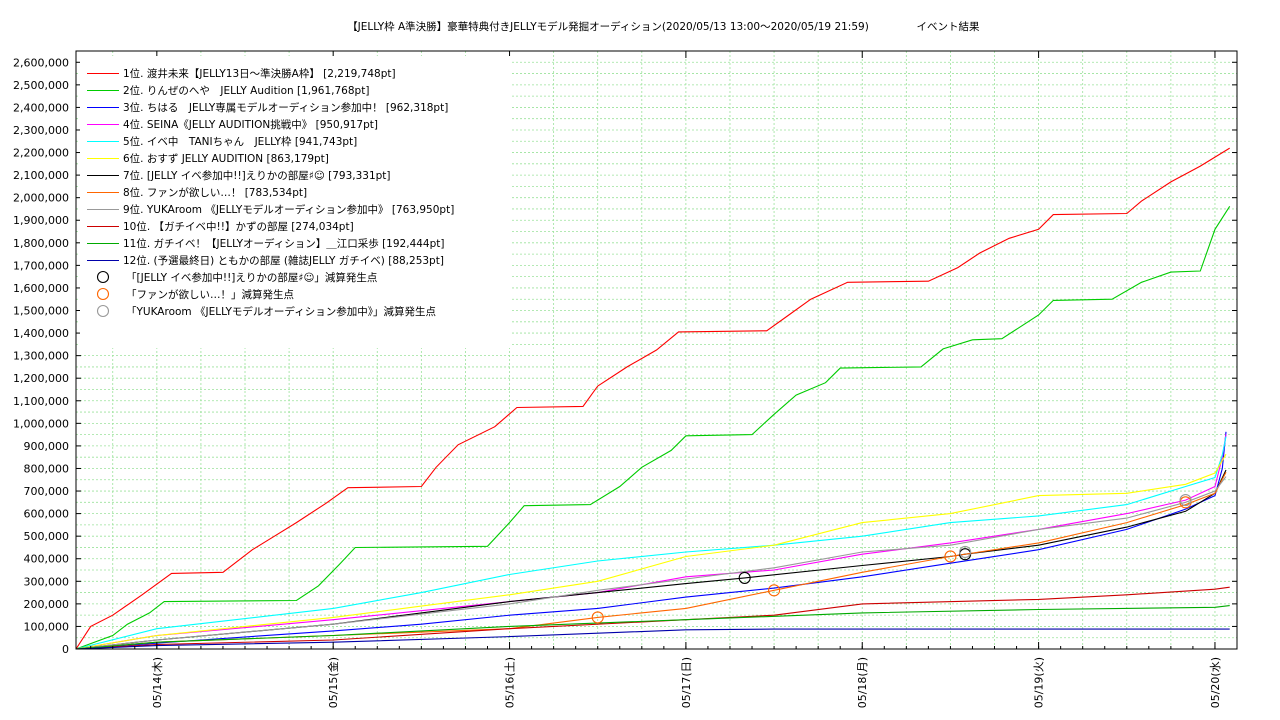  What do you see at coordinates (41, 288) in the screenshot?
I see `y-tick-label: 1,600,000` at bounding box center [41, 288].